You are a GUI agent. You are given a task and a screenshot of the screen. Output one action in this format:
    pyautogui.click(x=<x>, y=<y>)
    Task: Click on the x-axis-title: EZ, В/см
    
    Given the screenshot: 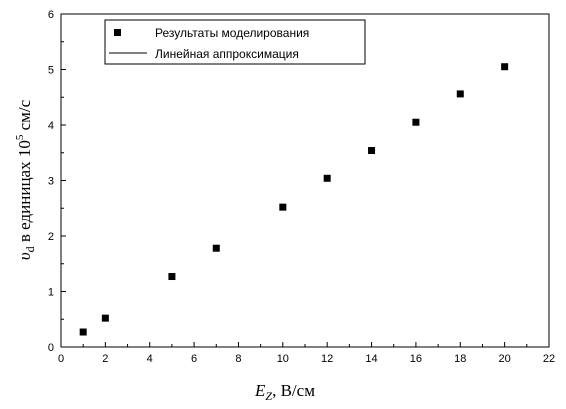 What is the action you would take?
    pyautogui.click(x=284, y=392)
    